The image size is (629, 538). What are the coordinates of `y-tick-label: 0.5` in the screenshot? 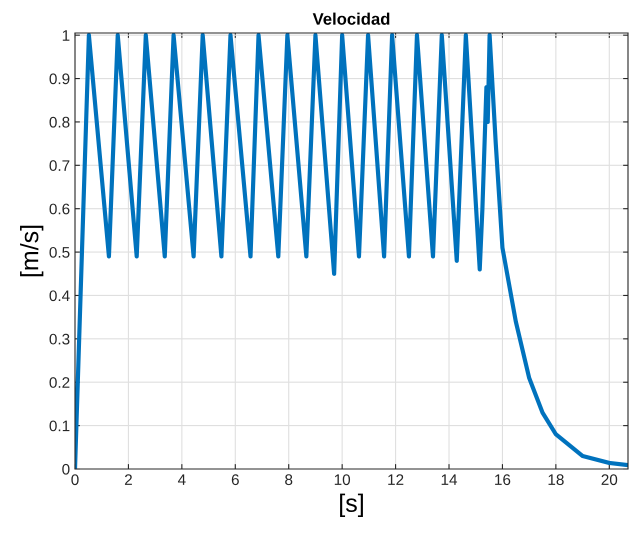 It's located at (60, 252).